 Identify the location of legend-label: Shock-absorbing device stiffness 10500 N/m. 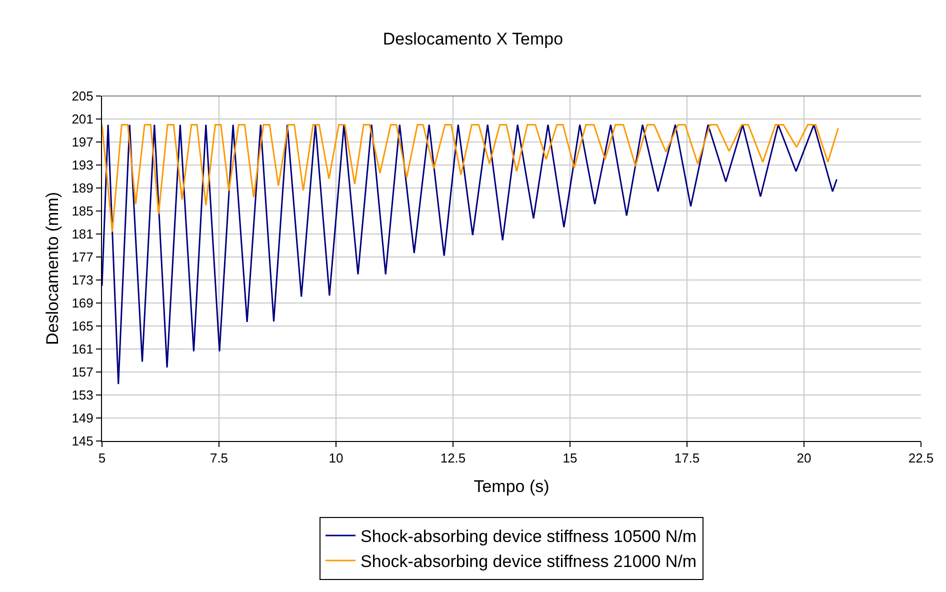
(528, 536).